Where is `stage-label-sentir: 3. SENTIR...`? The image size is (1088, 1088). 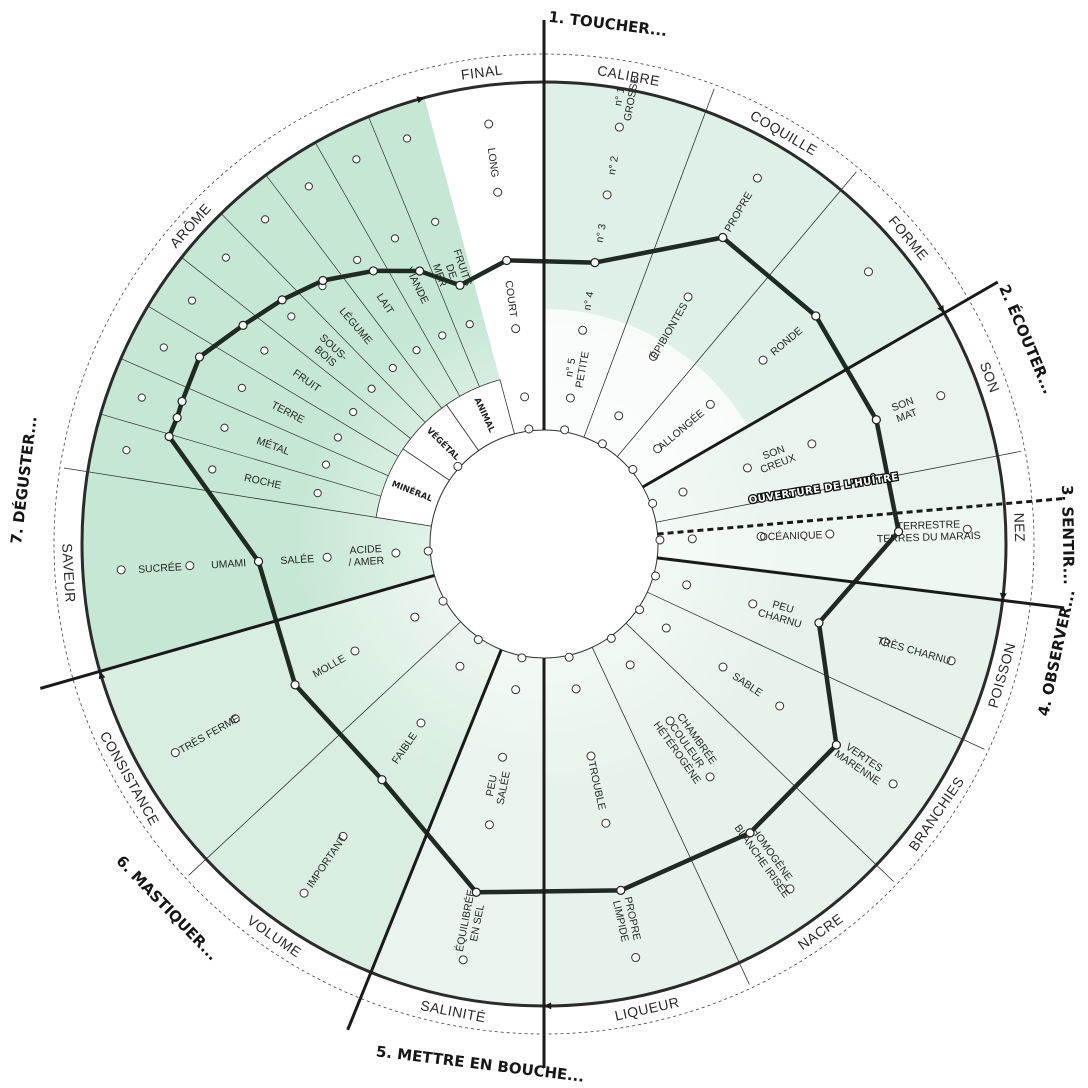 stage-label-sentir: 3. SENTIR... is located at coordinates (1068, 535).